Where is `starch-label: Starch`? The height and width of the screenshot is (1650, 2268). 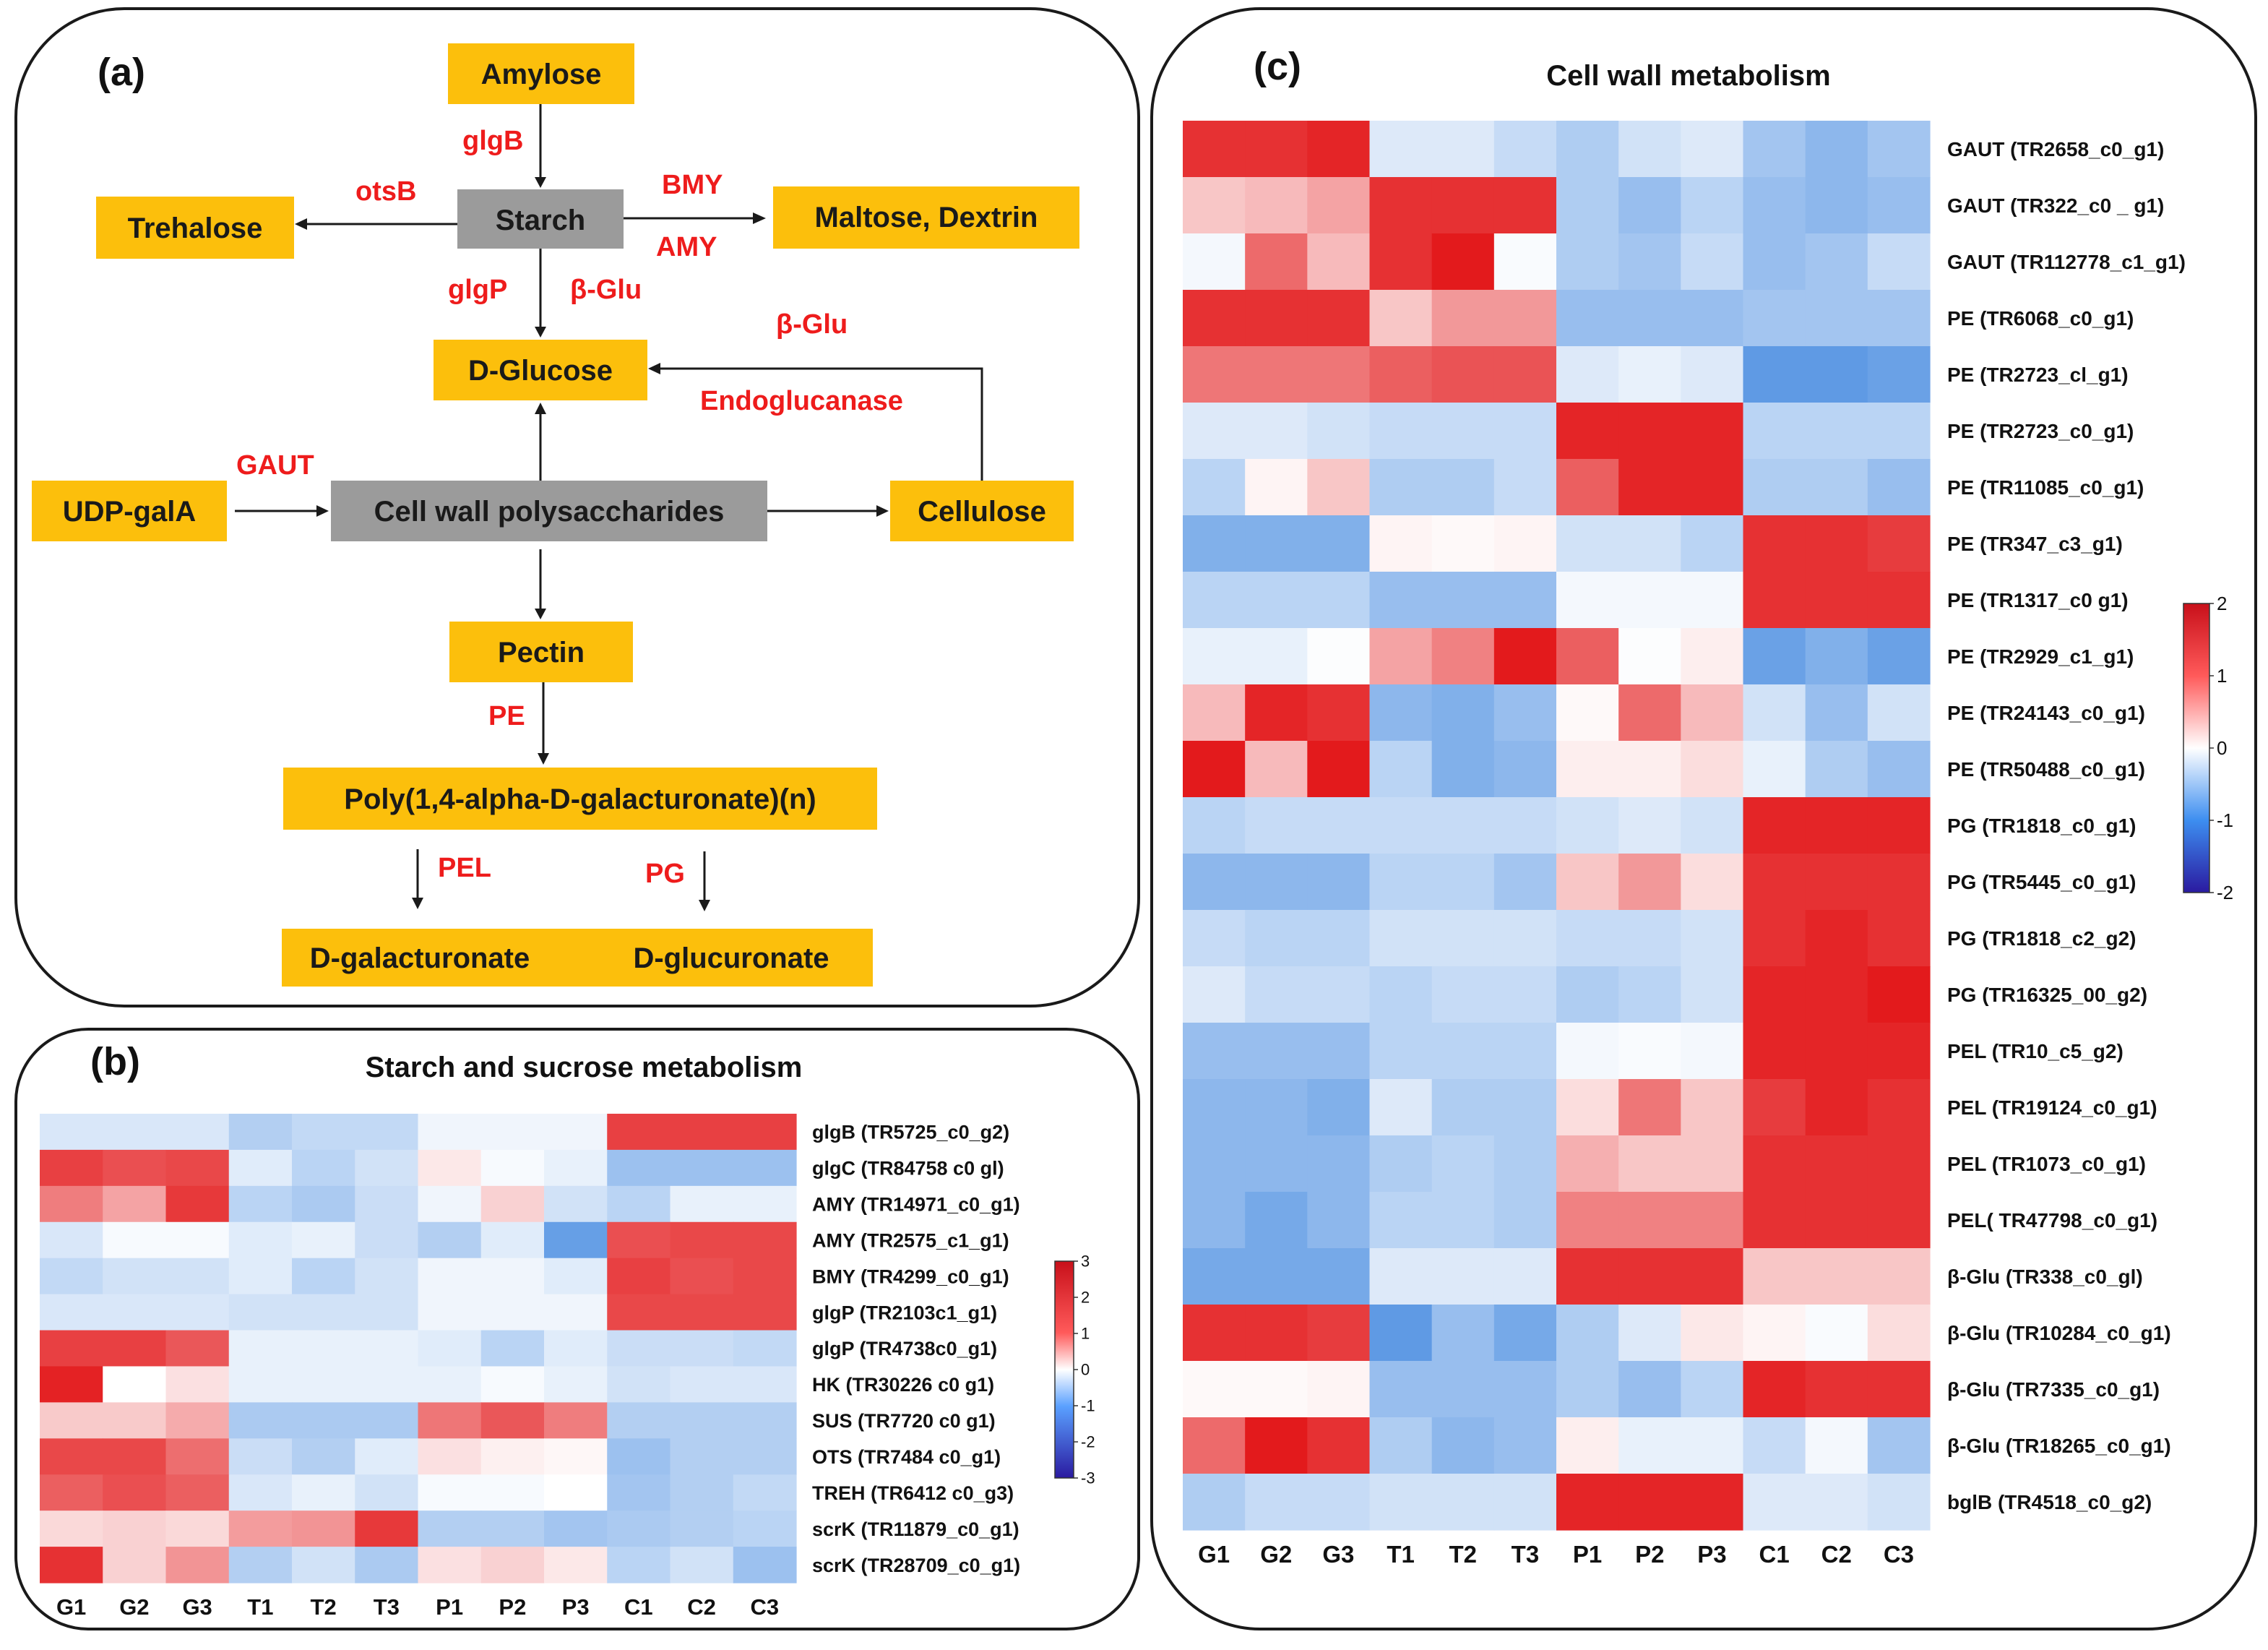
starch-label: Starch is located at coordinates (541, 220).